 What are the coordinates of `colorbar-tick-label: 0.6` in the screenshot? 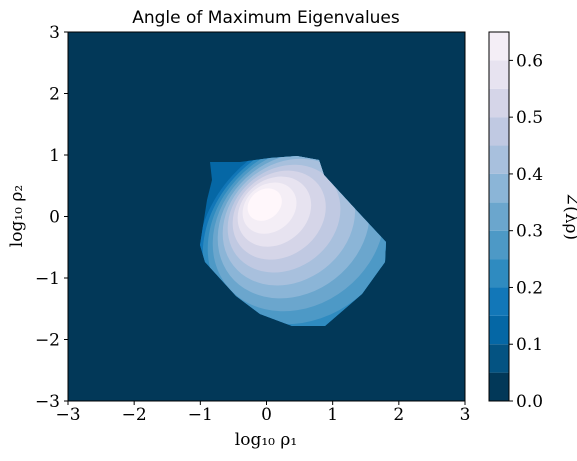 It's located at (529, 61).